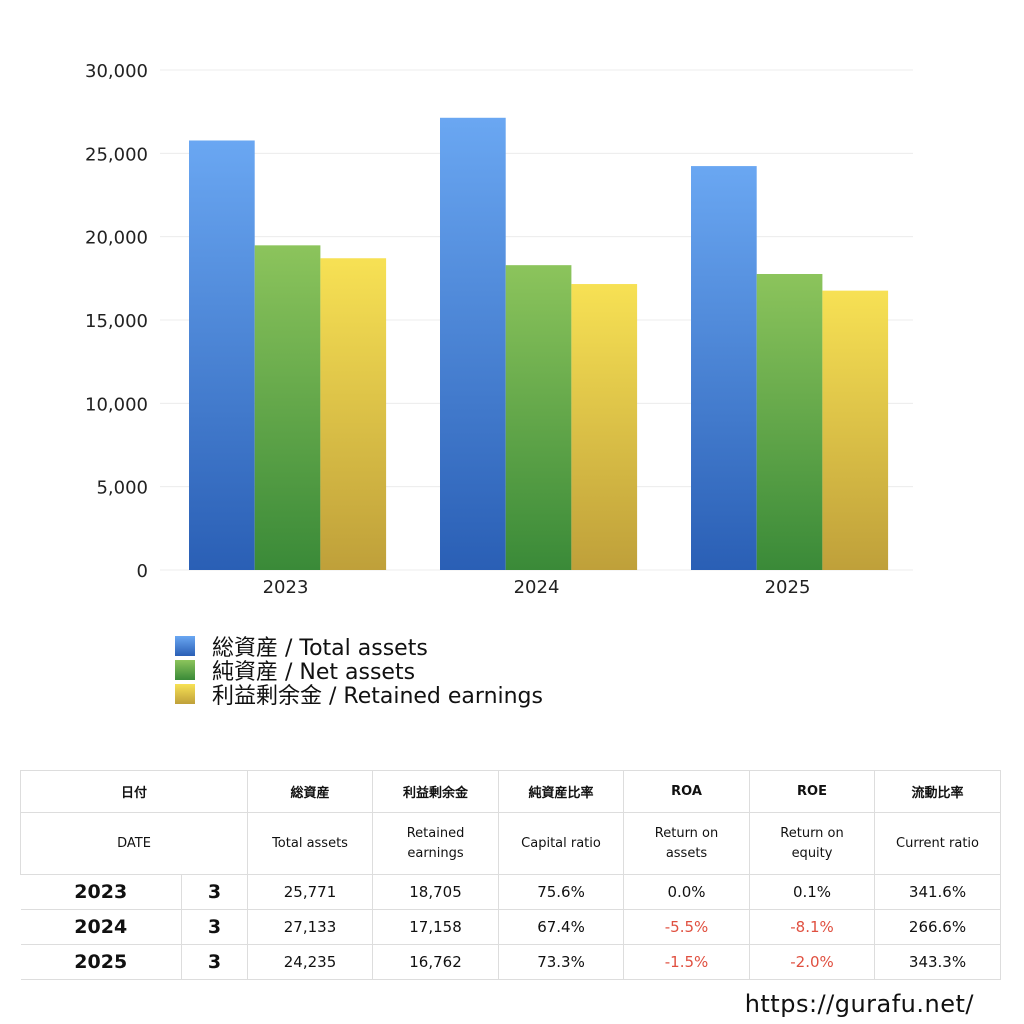  Describe the element at coordinates (788, 587) in the screenshot. I see `x-tick-label: 2025` at that location.